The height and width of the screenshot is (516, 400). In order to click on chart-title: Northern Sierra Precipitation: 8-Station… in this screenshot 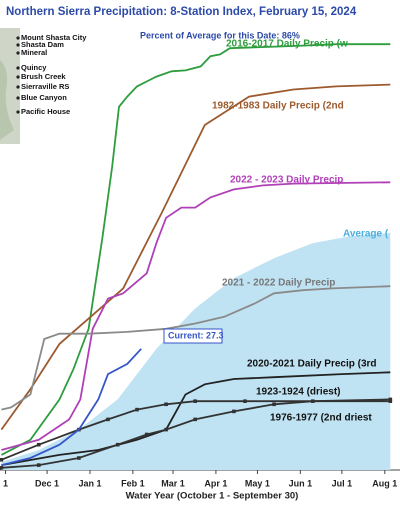, I will do `click(181, 12)`.